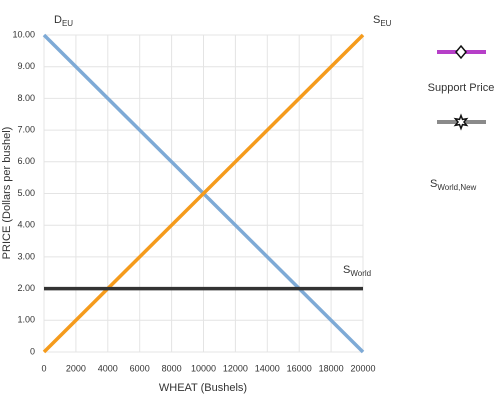 The height and width of the screenshot is (404, 503). Describe the element at coordinates (26, 193) in the screenshot. I see `y-tick-label: 5.00` at that location.